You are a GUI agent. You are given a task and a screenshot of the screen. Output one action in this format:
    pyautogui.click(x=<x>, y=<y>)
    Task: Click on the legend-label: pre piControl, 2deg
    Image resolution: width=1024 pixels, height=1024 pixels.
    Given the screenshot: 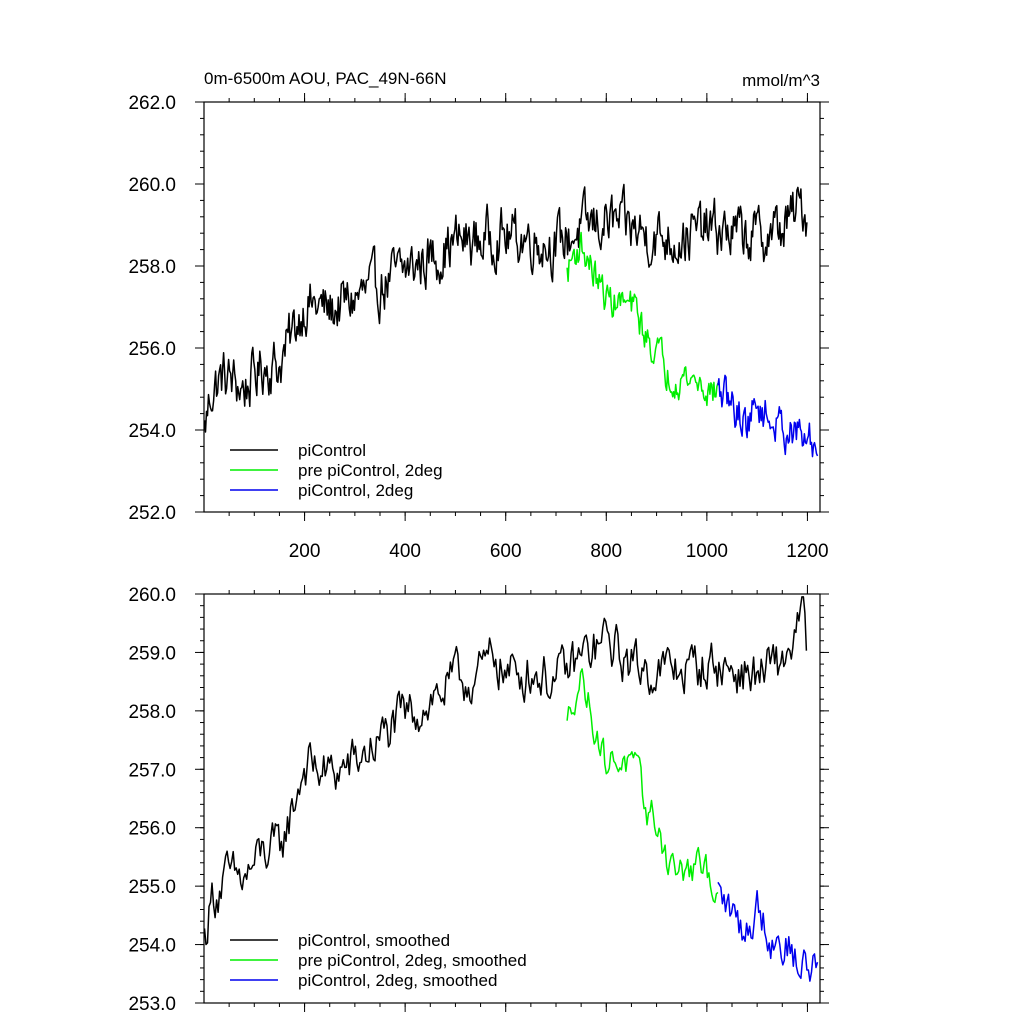 What is the action you would take?
    pyautogui.click(x=370, y=470)
    